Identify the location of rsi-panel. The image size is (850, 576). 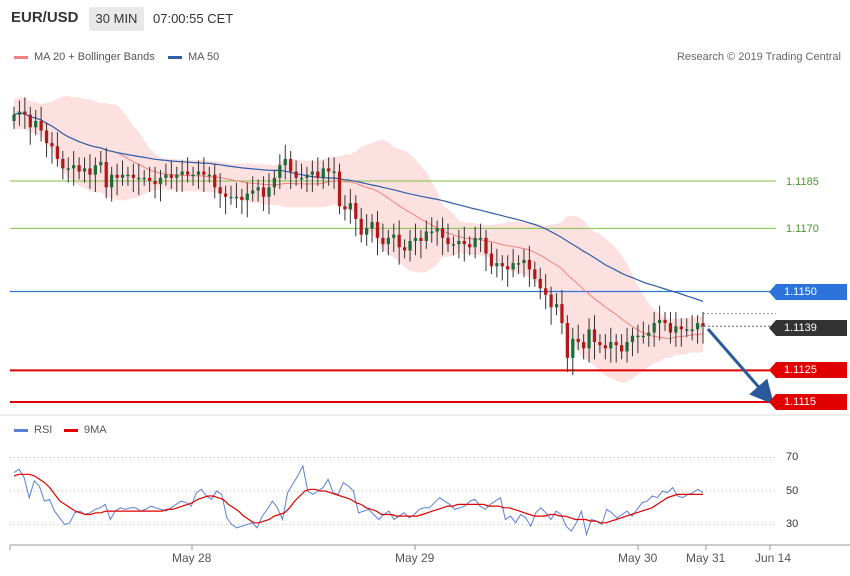
(393, 497).